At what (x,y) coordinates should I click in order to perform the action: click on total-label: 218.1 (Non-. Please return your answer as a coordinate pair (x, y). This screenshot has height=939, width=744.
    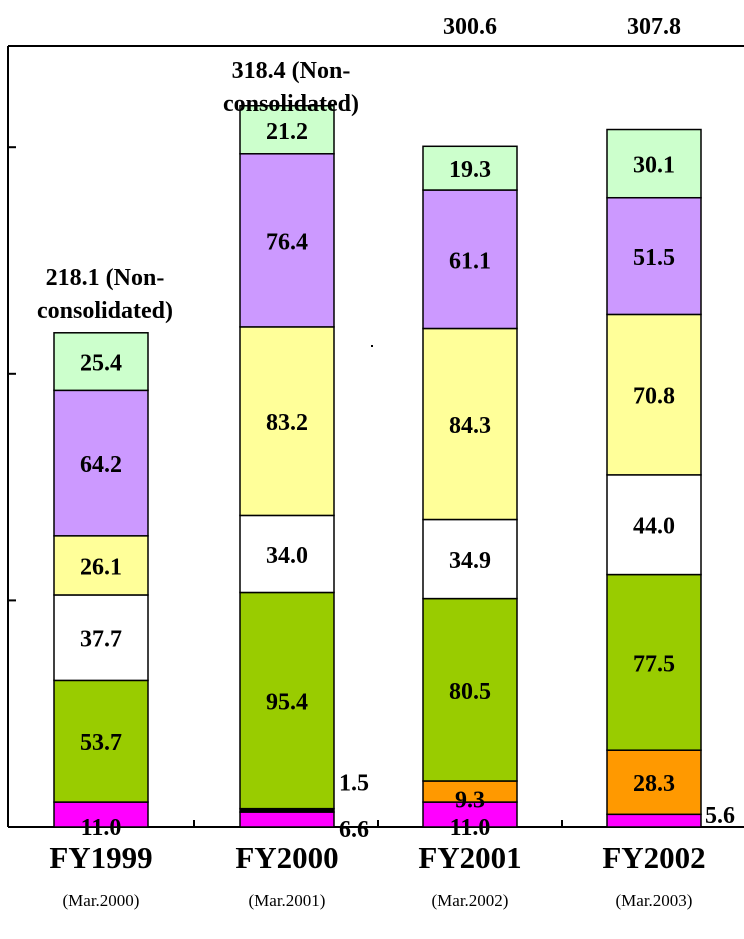
    Looking at the image, I should click on (105, 278).